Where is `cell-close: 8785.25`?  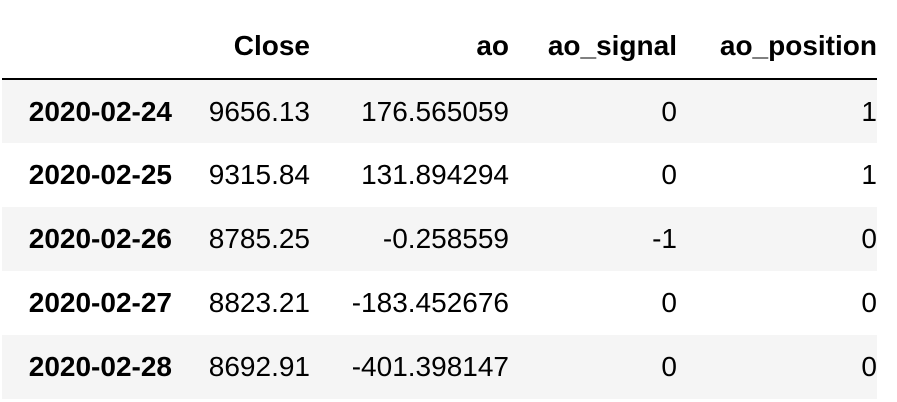
cell-close: 8785.25 is located at coordinates (259, 238).